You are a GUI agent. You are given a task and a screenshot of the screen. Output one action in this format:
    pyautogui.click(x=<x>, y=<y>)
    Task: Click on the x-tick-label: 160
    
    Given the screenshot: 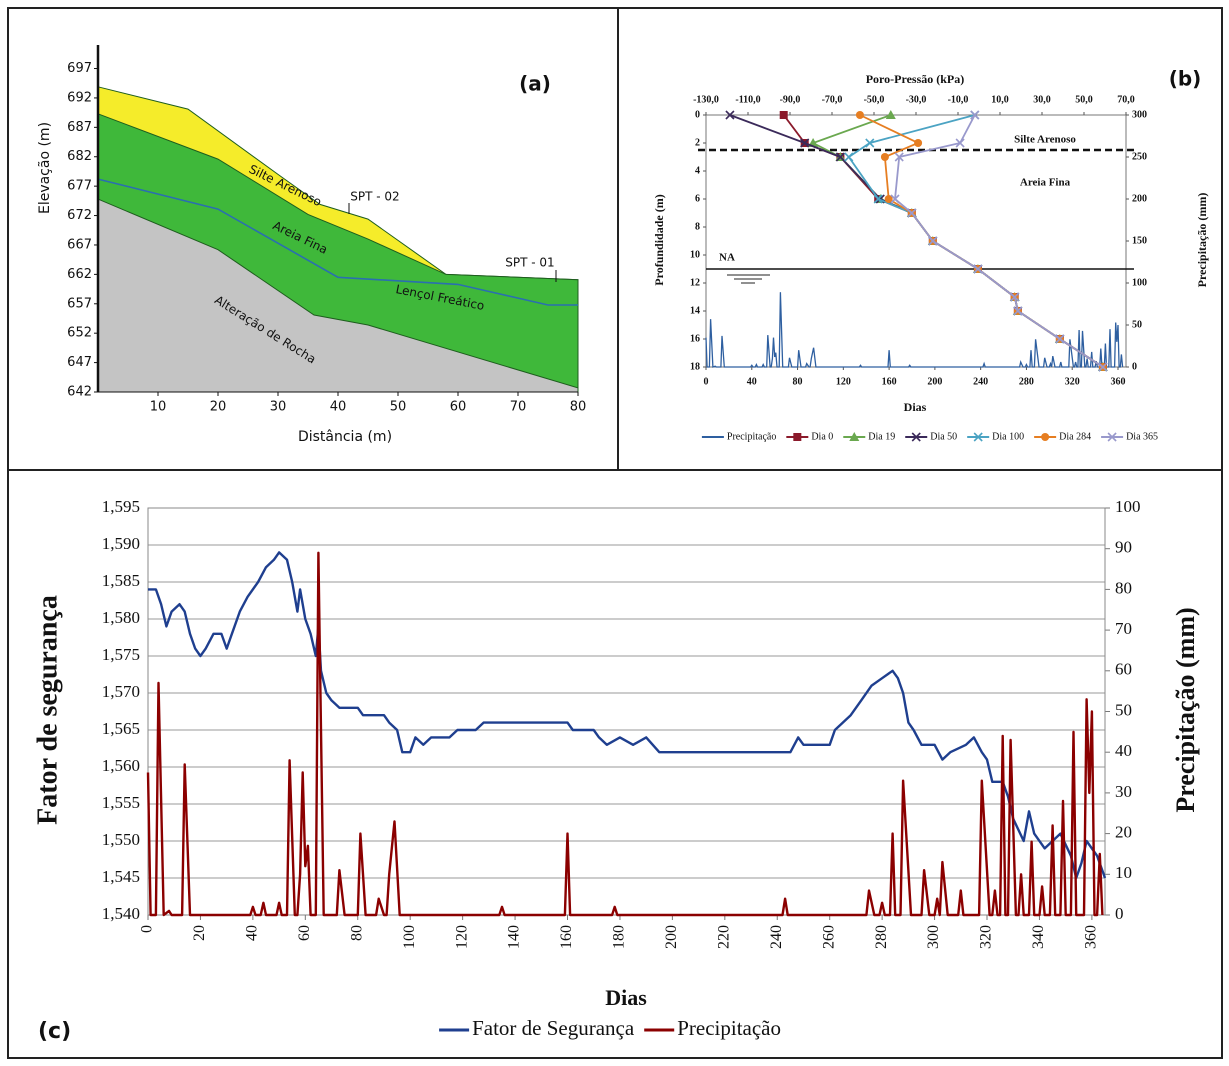 What is the action you would take?
    pyautogui.click(x=566, y=937)
    